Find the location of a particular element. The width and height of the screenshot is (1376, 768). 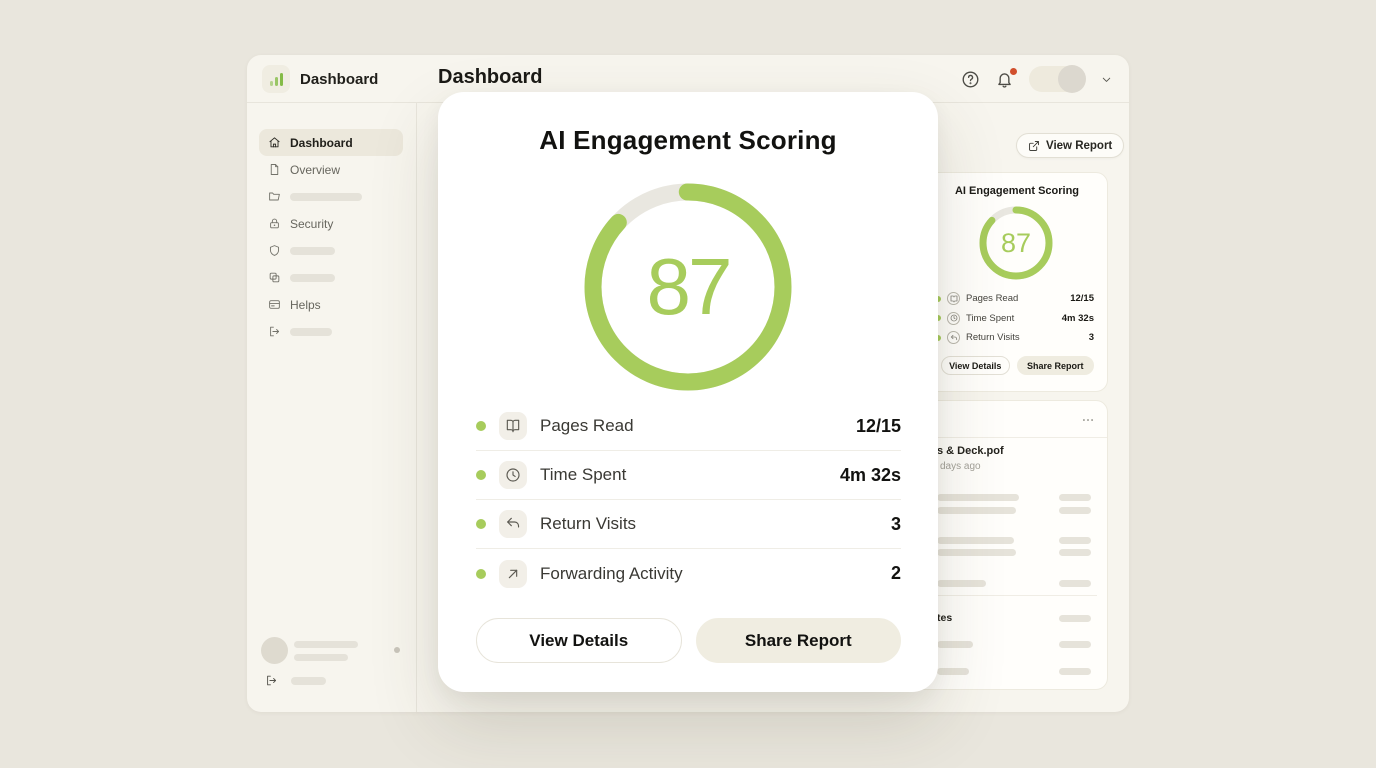

divider is located at coordinates (1014, 595).